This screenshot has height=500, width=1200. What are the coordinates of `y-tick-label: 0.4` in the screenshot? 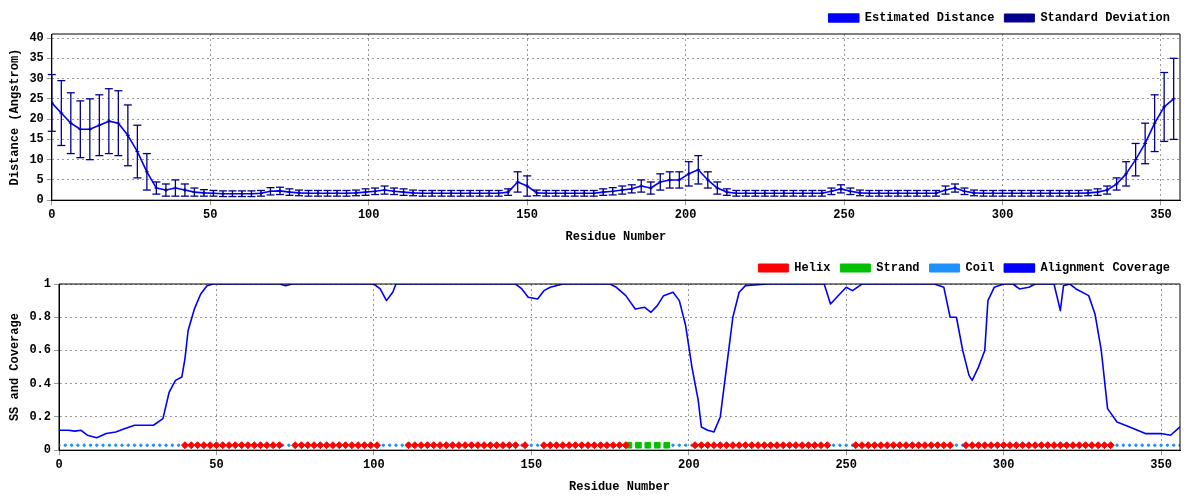 It's located at (40, 383).